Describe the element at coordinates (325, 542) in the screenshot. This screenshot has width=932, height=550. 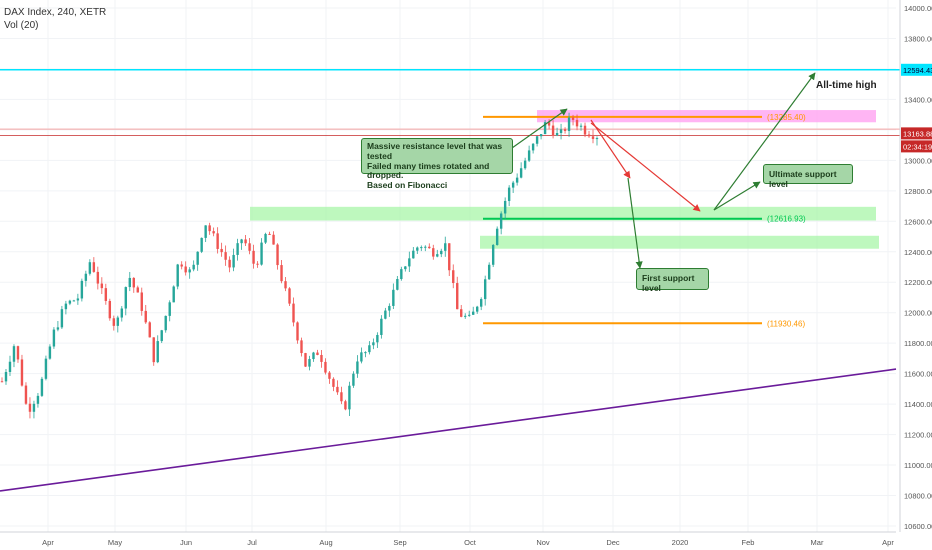
I see `x-tick-label: Aug` at that location.